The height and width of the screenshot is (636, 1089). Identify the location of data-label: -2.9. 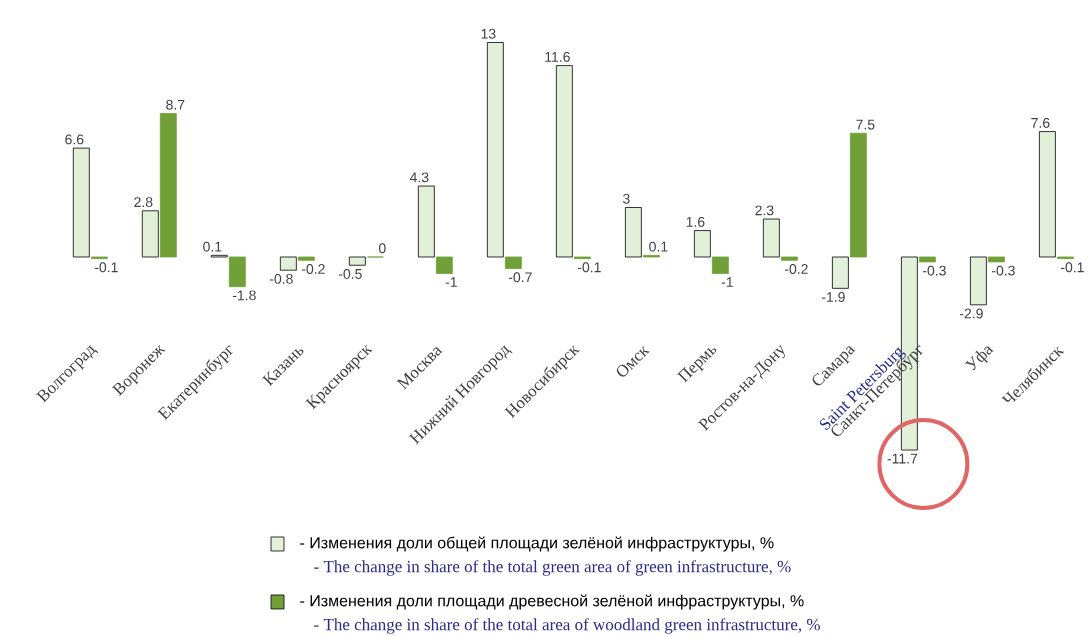
(971, 313).